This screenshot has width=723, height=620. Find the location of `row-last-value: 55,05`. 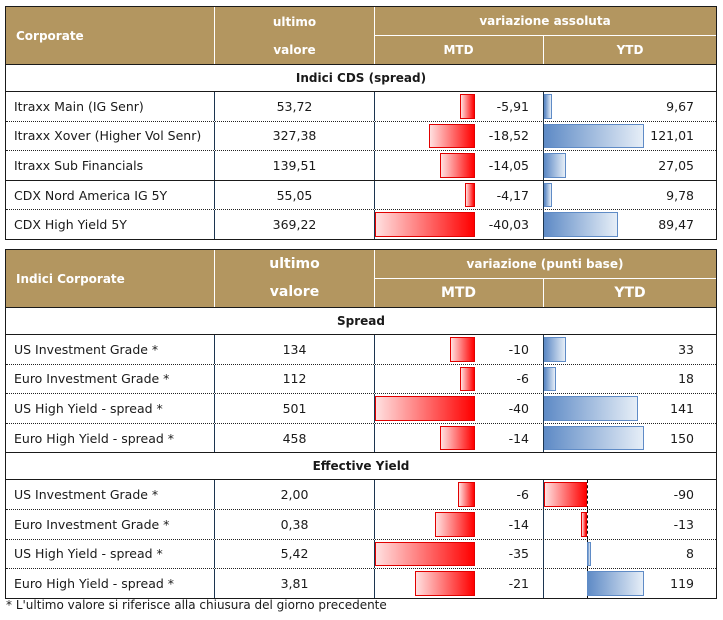

row-last-value: 55,05 is located at coordinates (294, 195).